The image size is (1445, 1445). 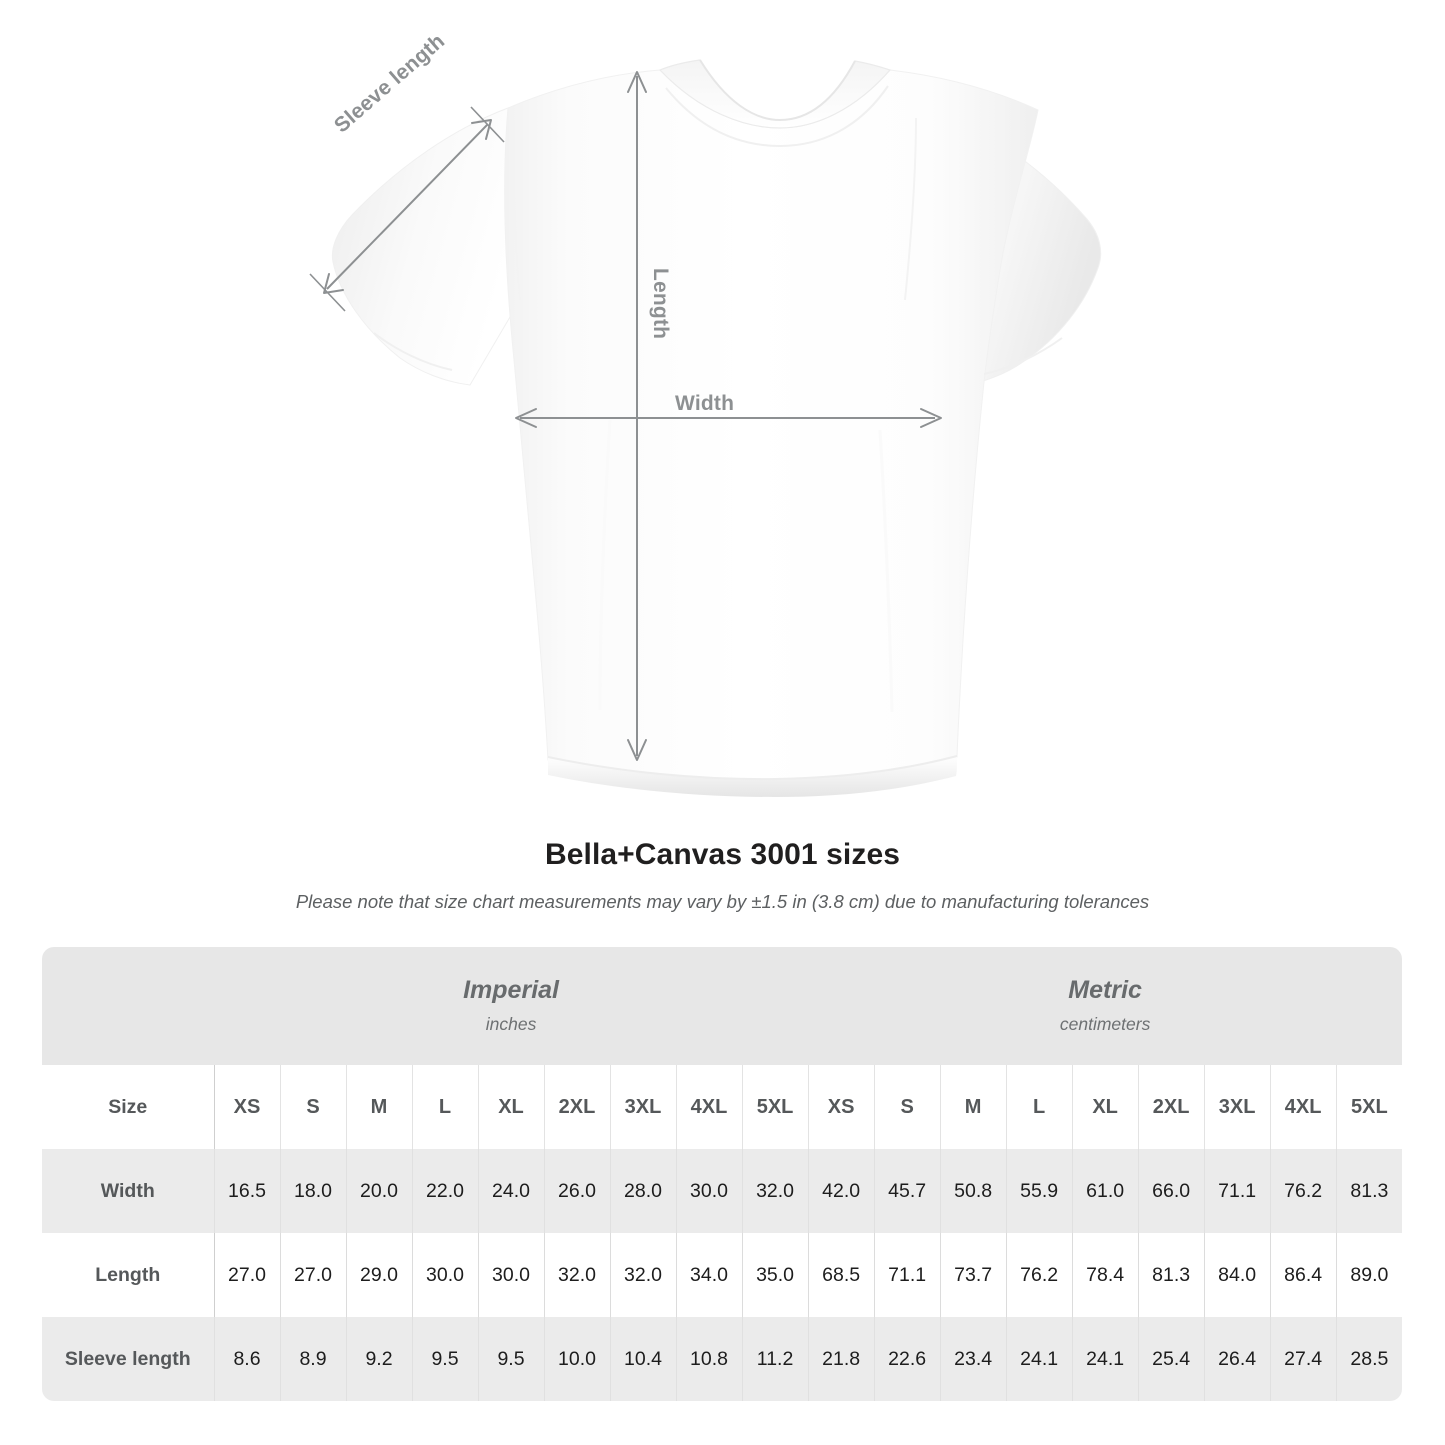 What do you see at coordinates (1237, 1191) in the screenshot?
I see `cell-width-metric-3xl: 71.1` at bounding box center [1237, 1191].